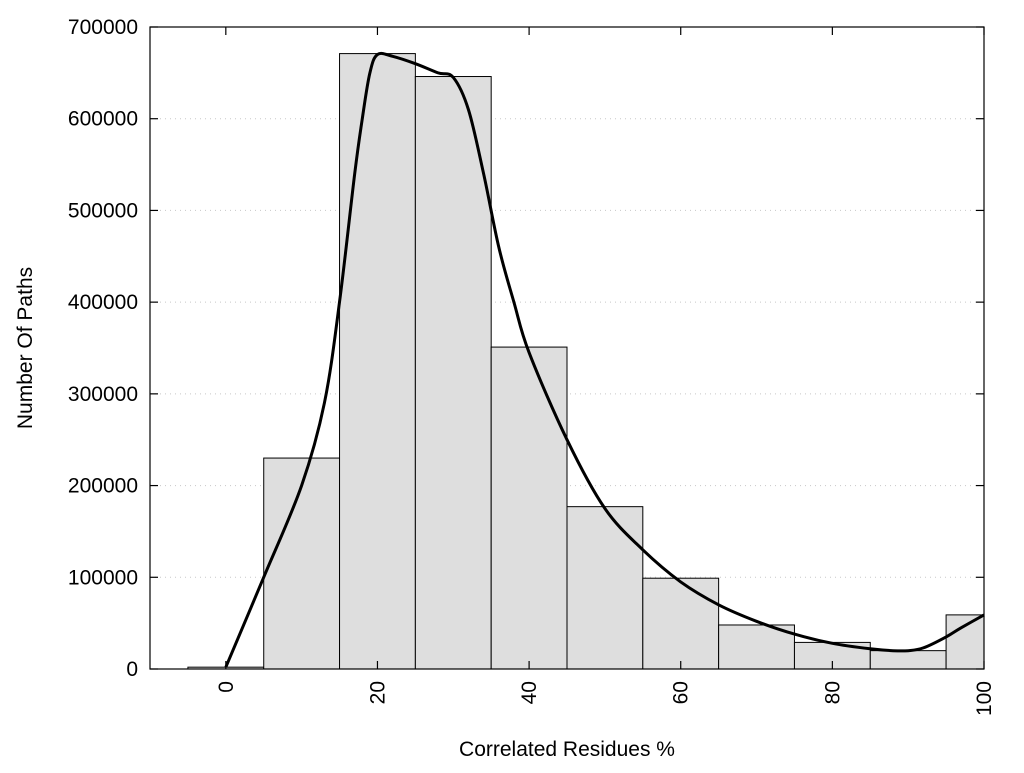  I want to click on y-tick-label-7: 700000, so click(103, 27).